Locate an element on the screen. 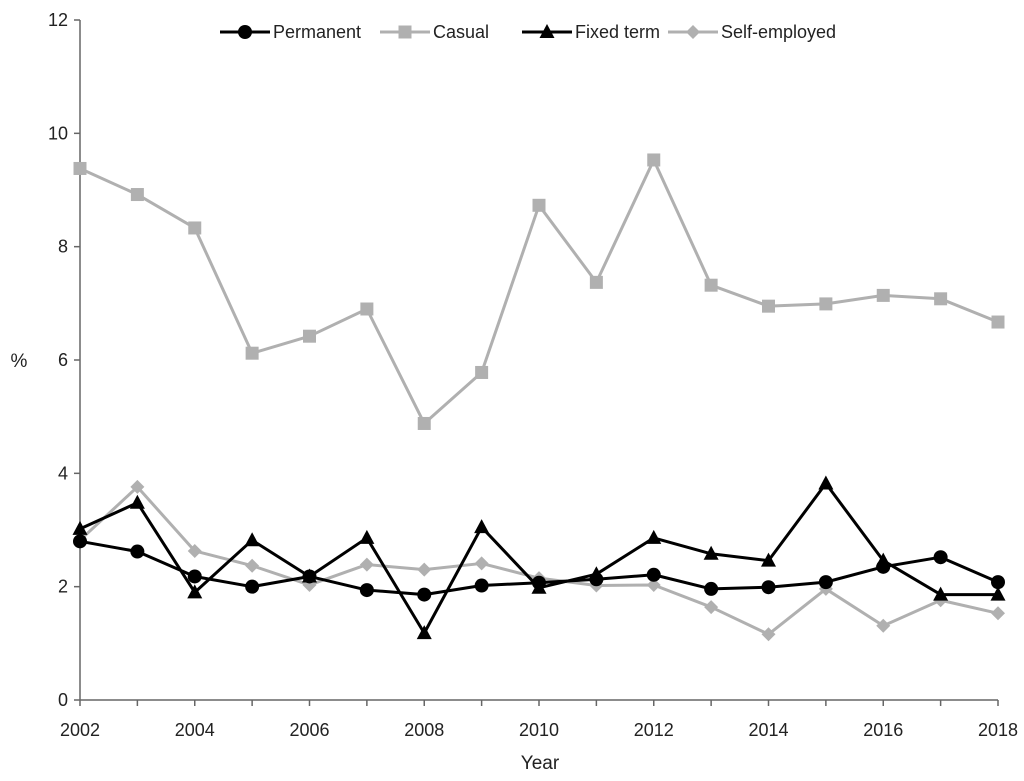 The image size is (1024, 781). legend-label: Permanent is located at coordinates (317, 32).